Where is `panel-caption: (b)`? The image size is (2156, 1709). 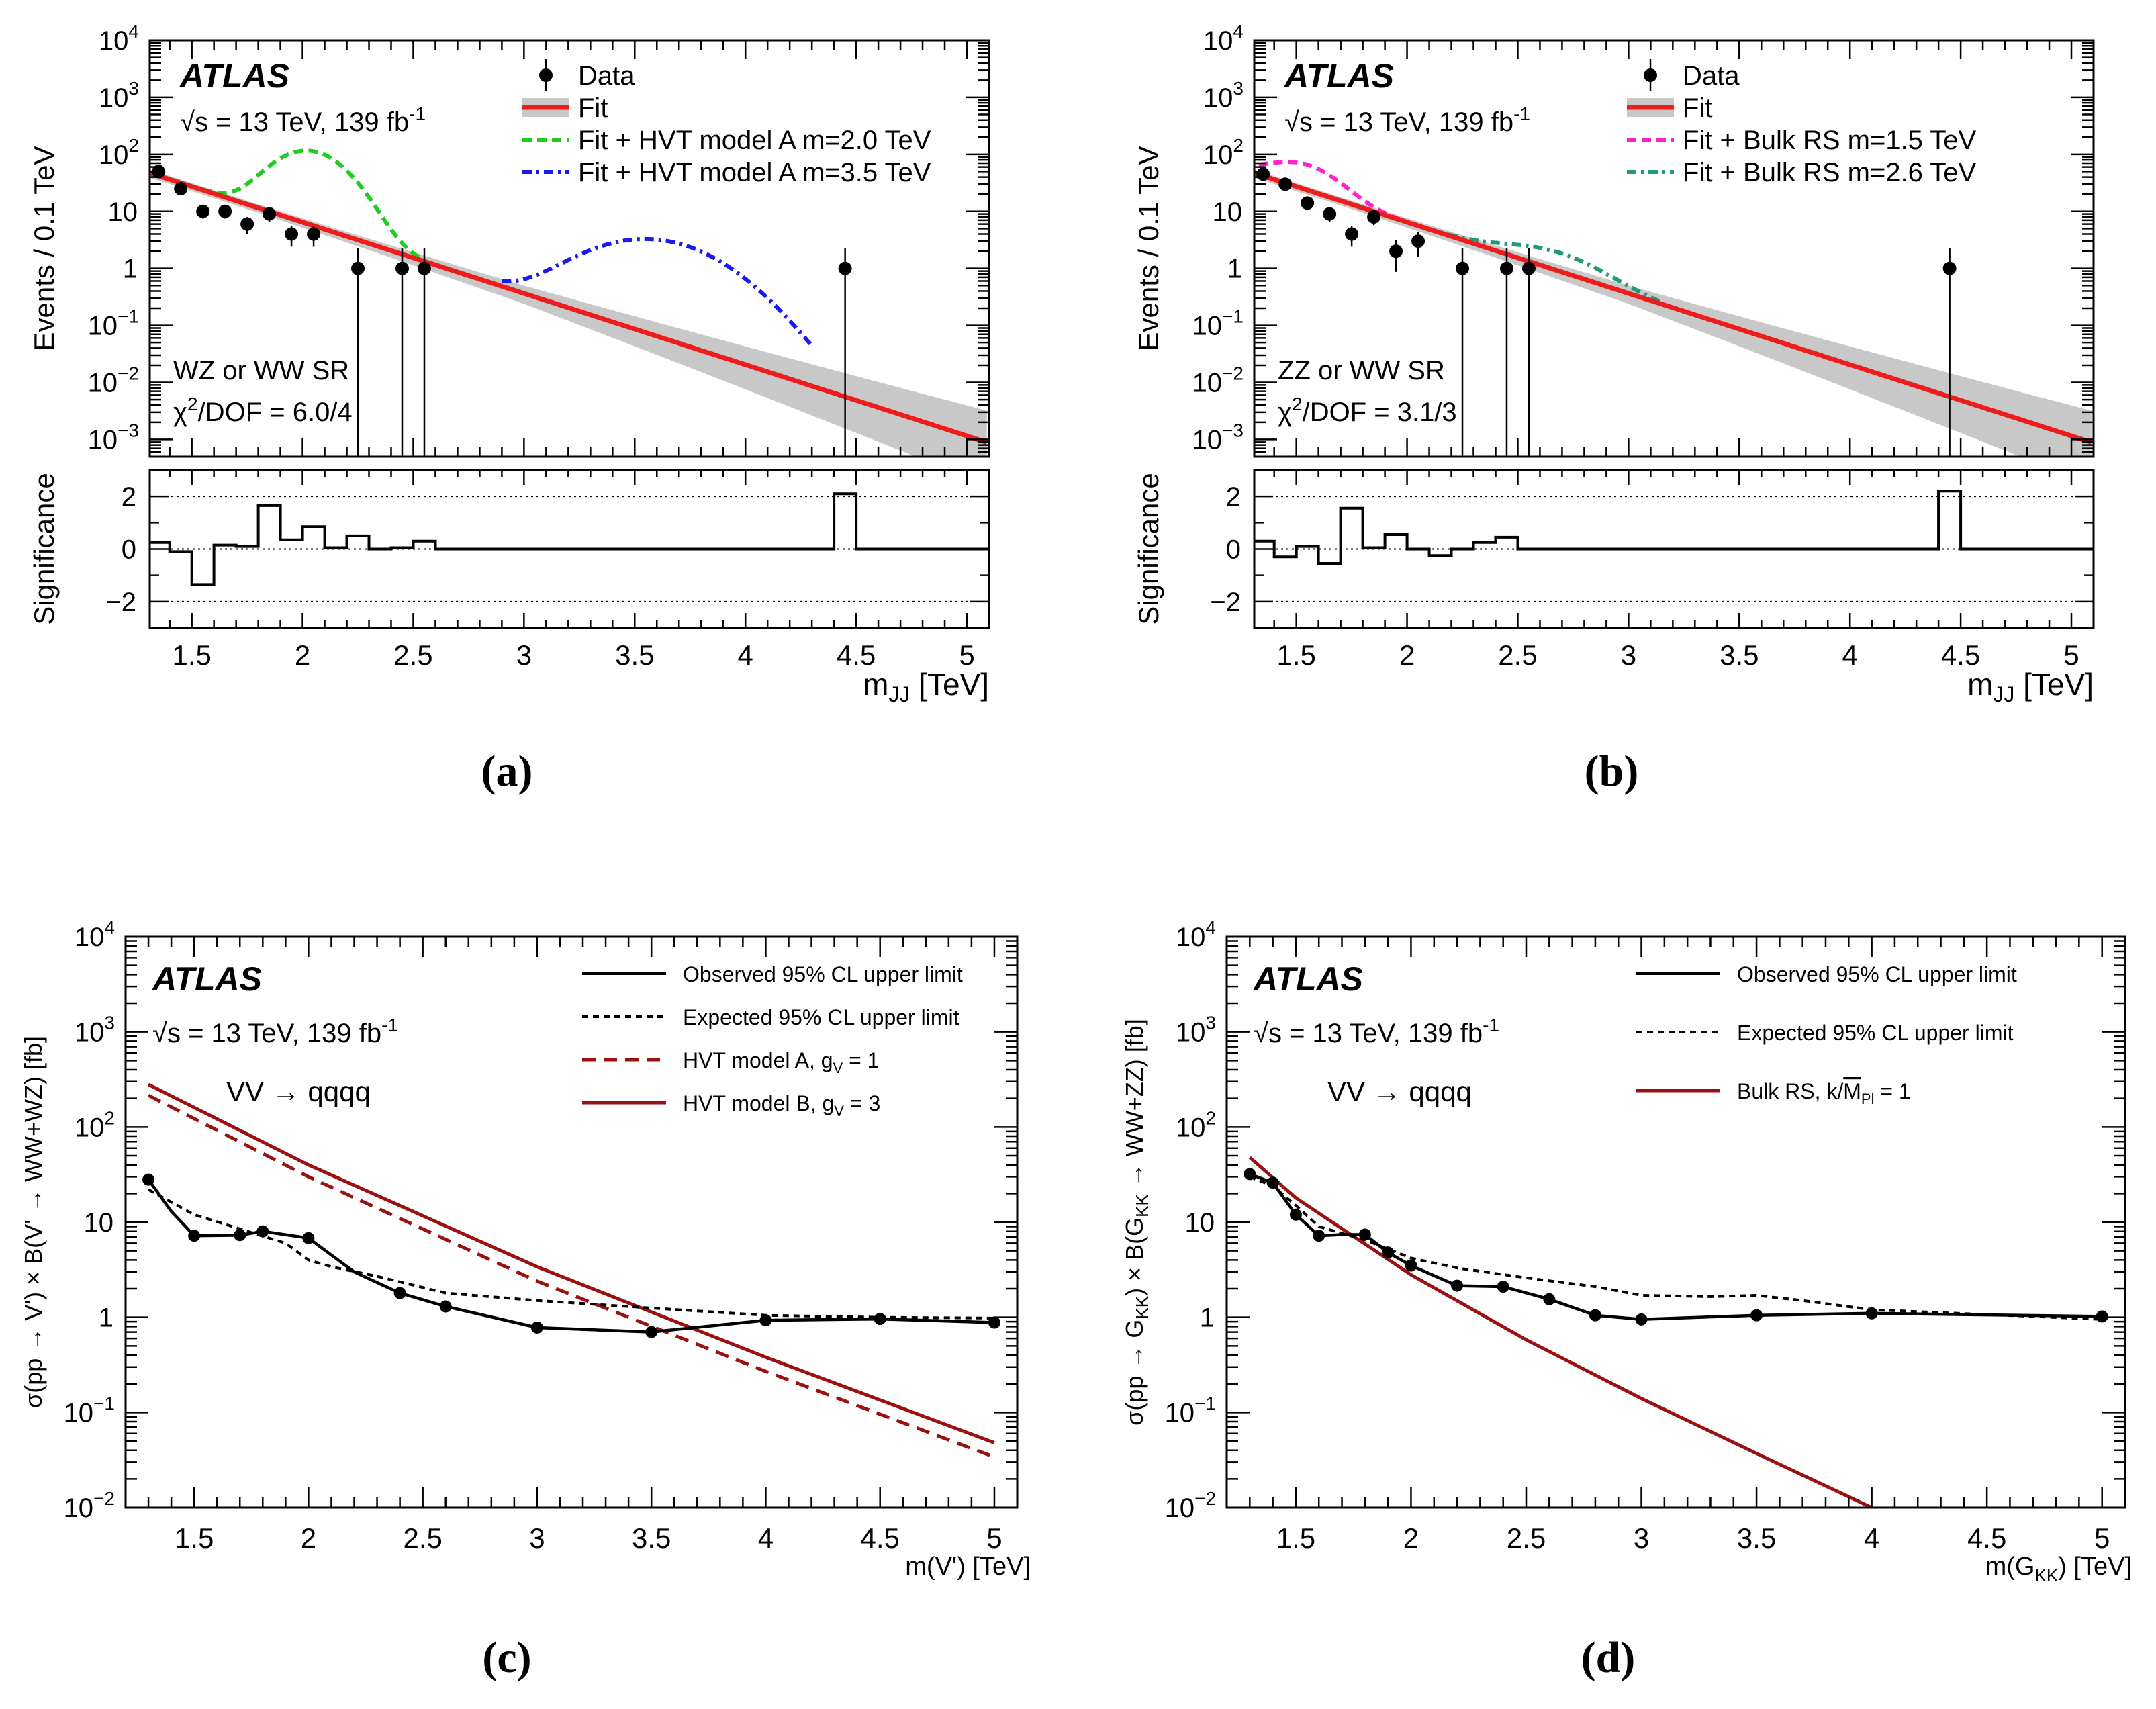
panel-caption: (b) is located at coordinates (1612, 771).